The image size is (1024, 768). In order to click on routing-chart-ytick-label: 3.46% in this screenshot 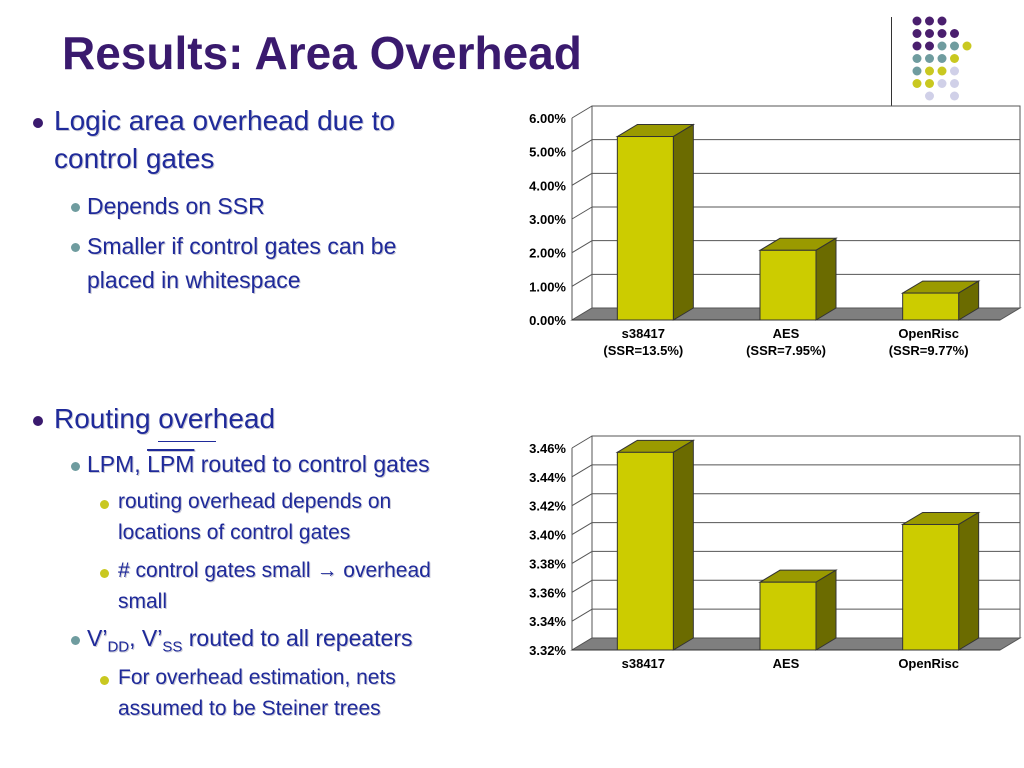, I will do `click(547, 448)`.